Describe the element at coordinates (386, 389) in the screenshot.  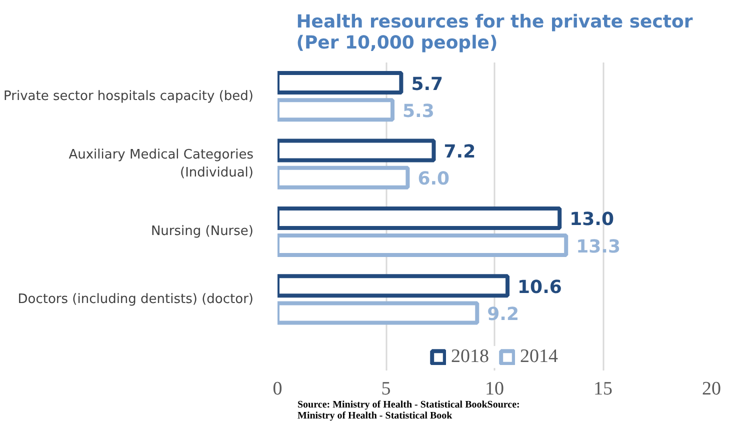
I see `x-tick-label: 5` at that location.